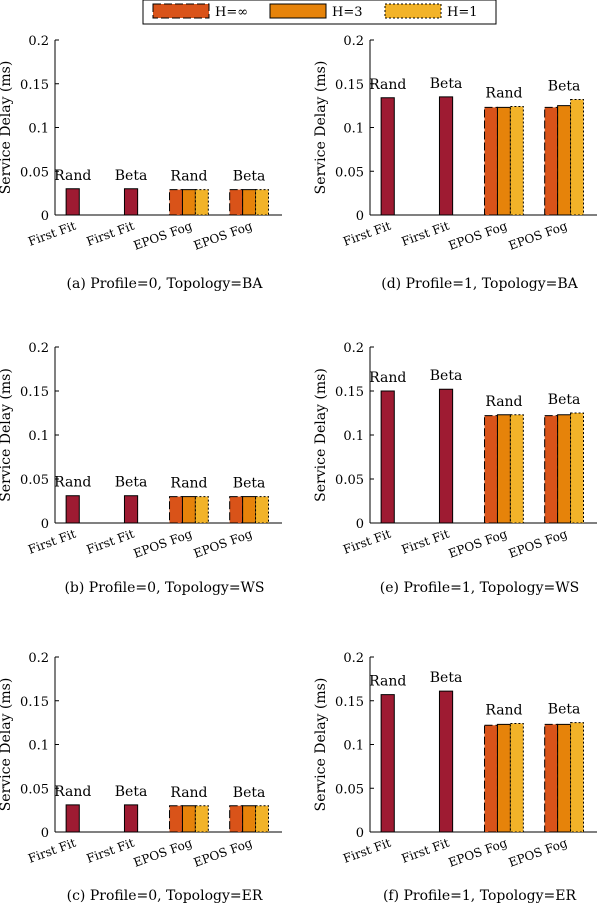  Describe the element at coordinates (462, 12) in the screenshot. I see `legend-label: H=1` at that location.